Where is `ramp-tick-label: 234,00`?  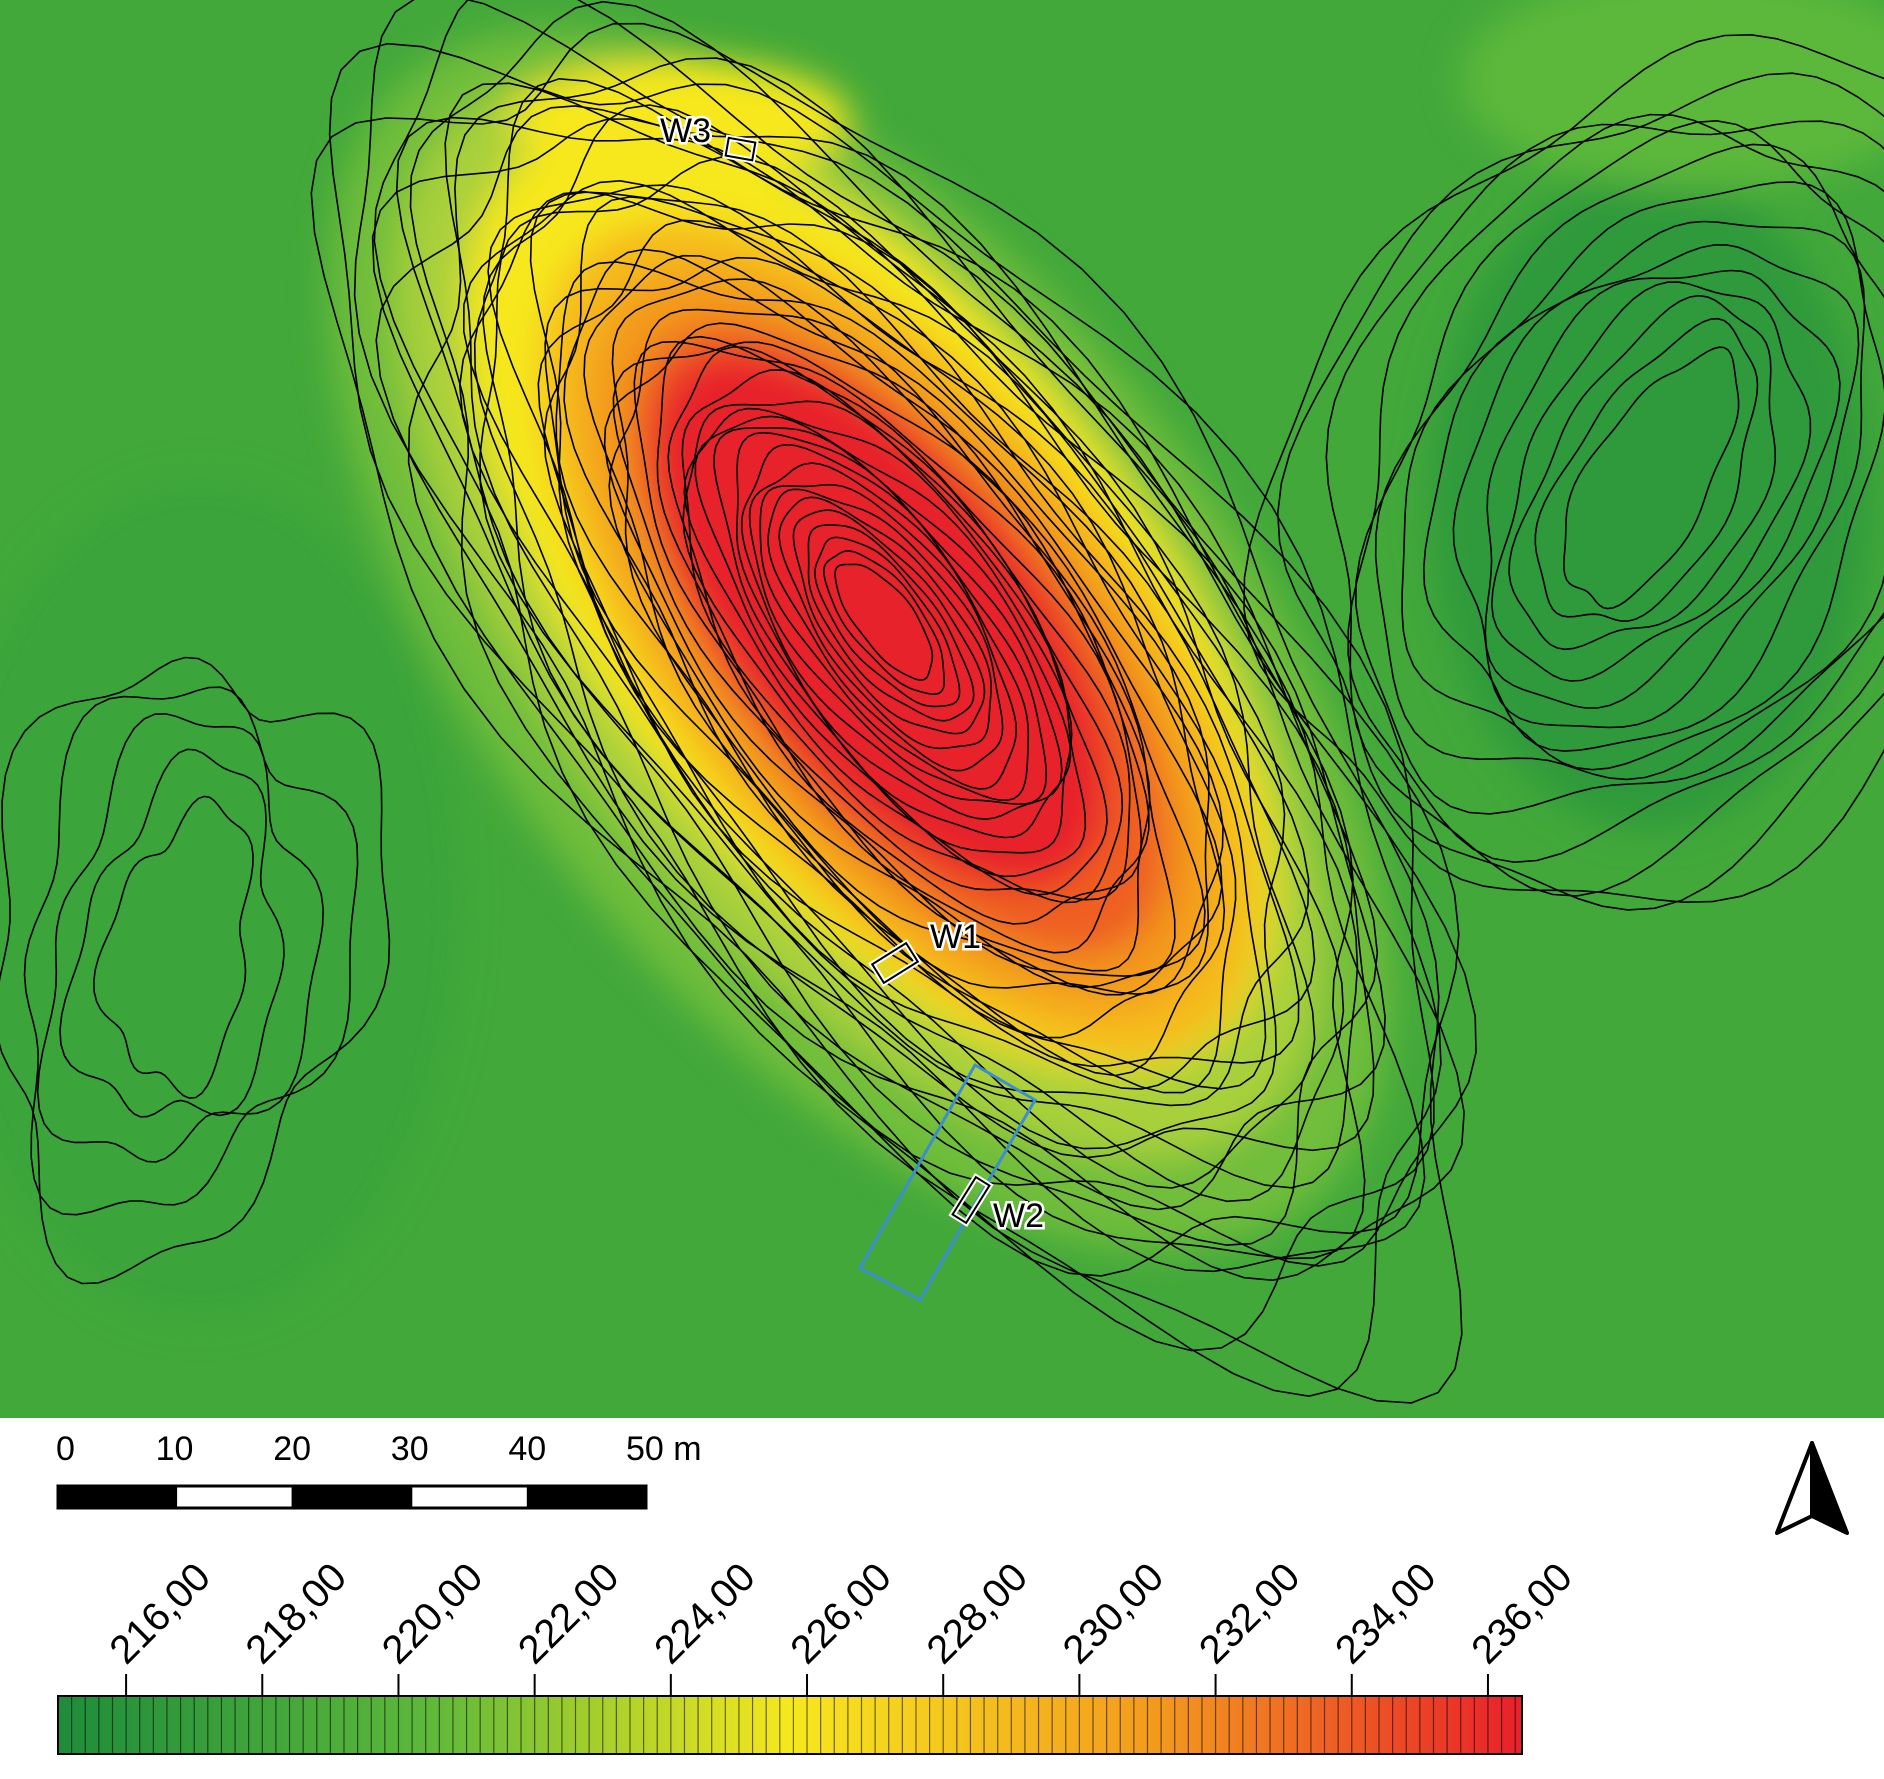 ramp-tick-label: 234,00 is located at coordinates (1386, 1614).